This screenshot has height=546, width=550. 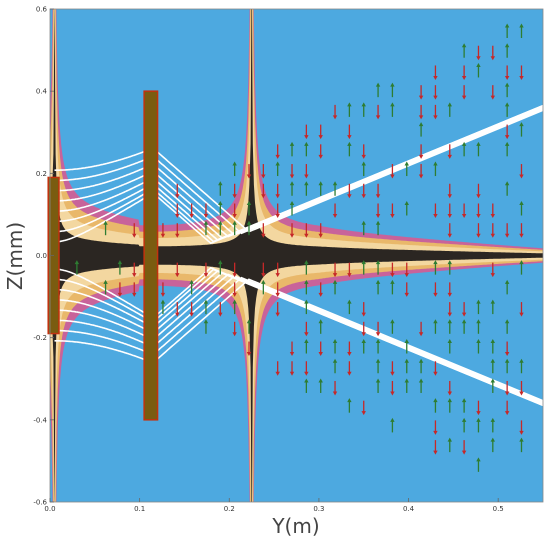 I want to click on y-tick-label: -0.2, so click(x=40, y=338).